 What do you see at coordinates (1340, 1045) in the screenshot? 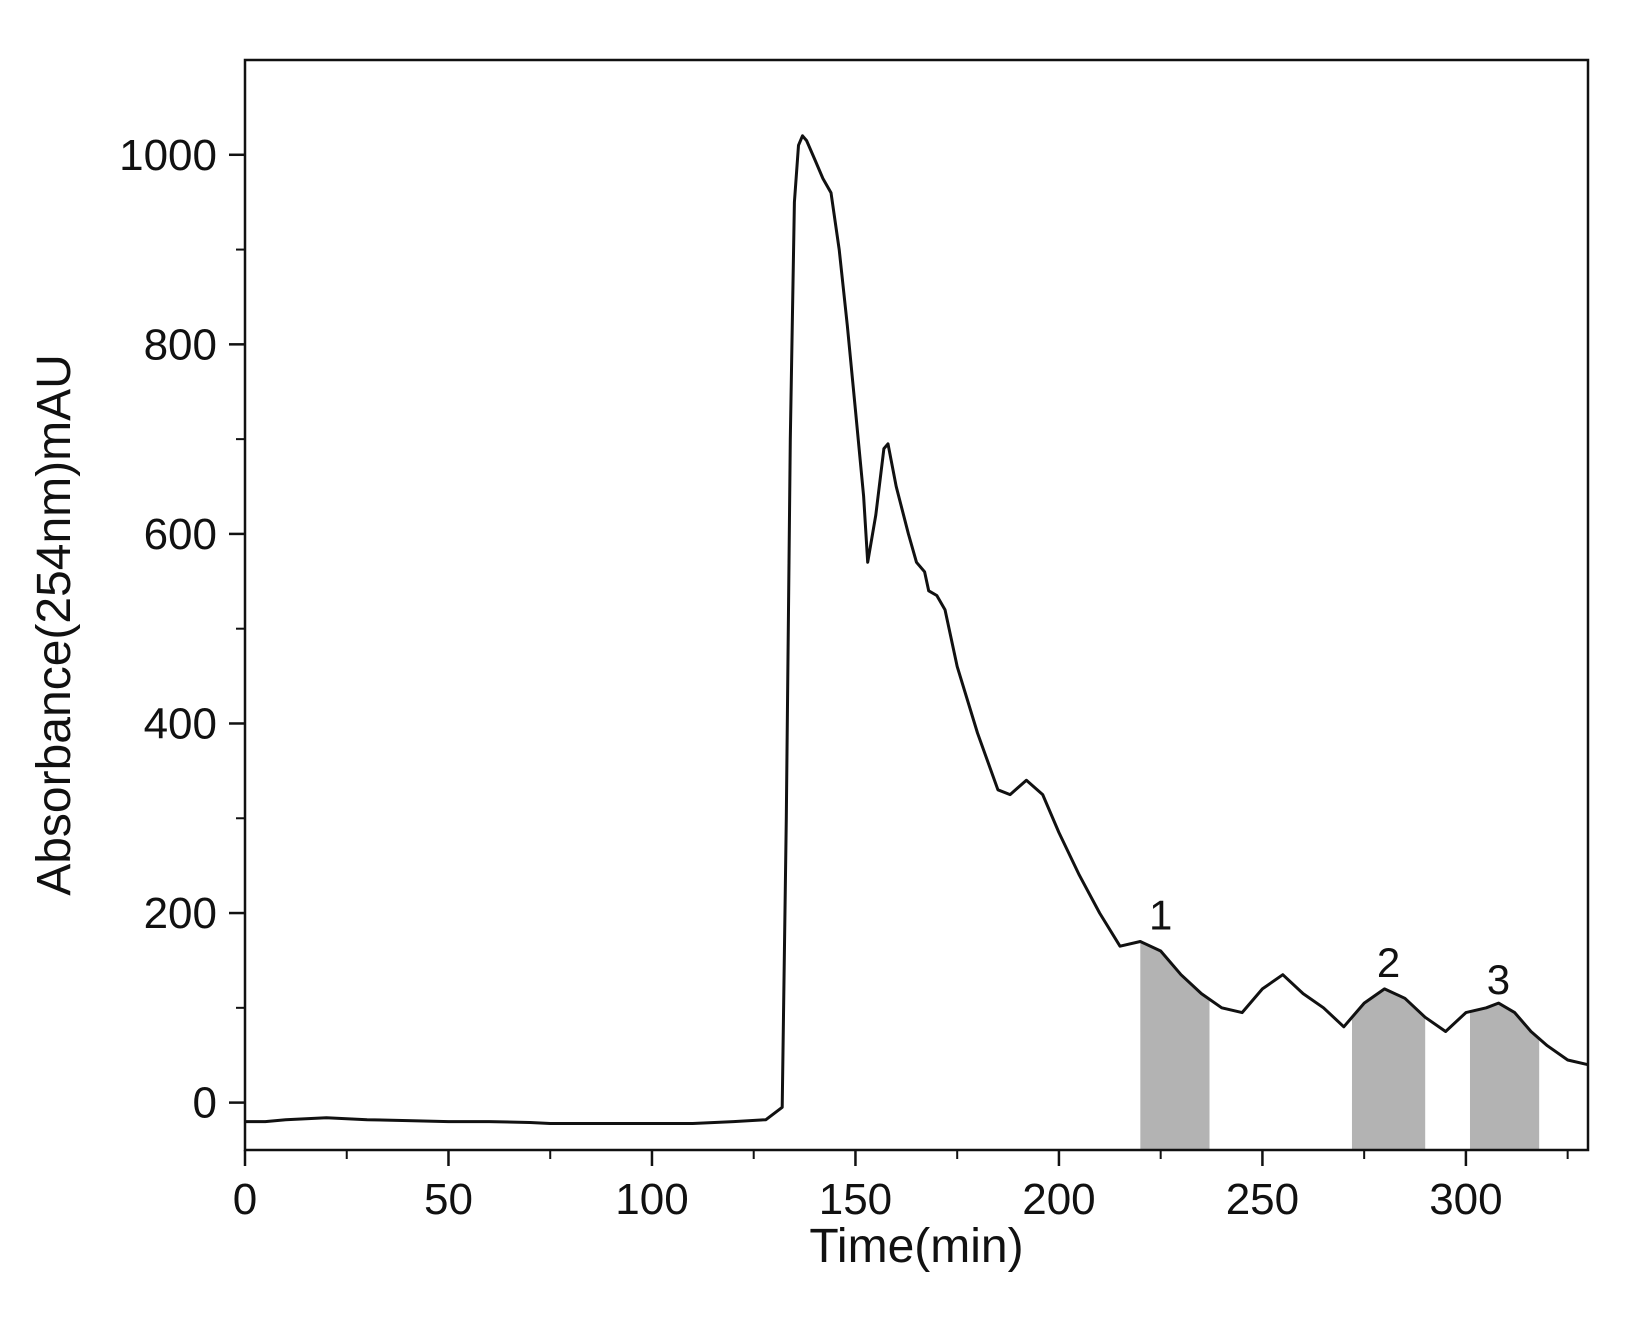
I see `shaded-fractions` at bounding box center [1340, 1045].